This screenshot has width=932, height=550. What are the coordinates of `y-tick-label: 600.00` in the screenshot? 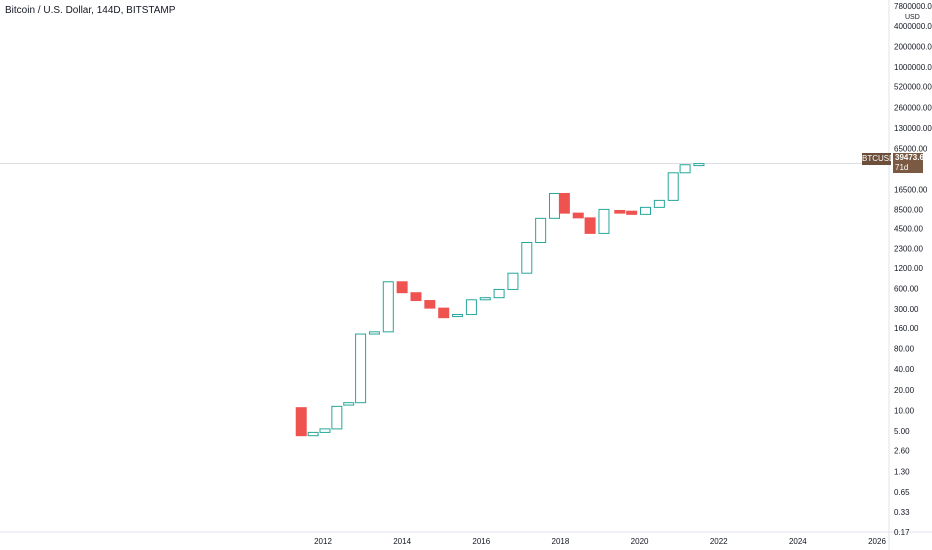 It's located at (906, 288).